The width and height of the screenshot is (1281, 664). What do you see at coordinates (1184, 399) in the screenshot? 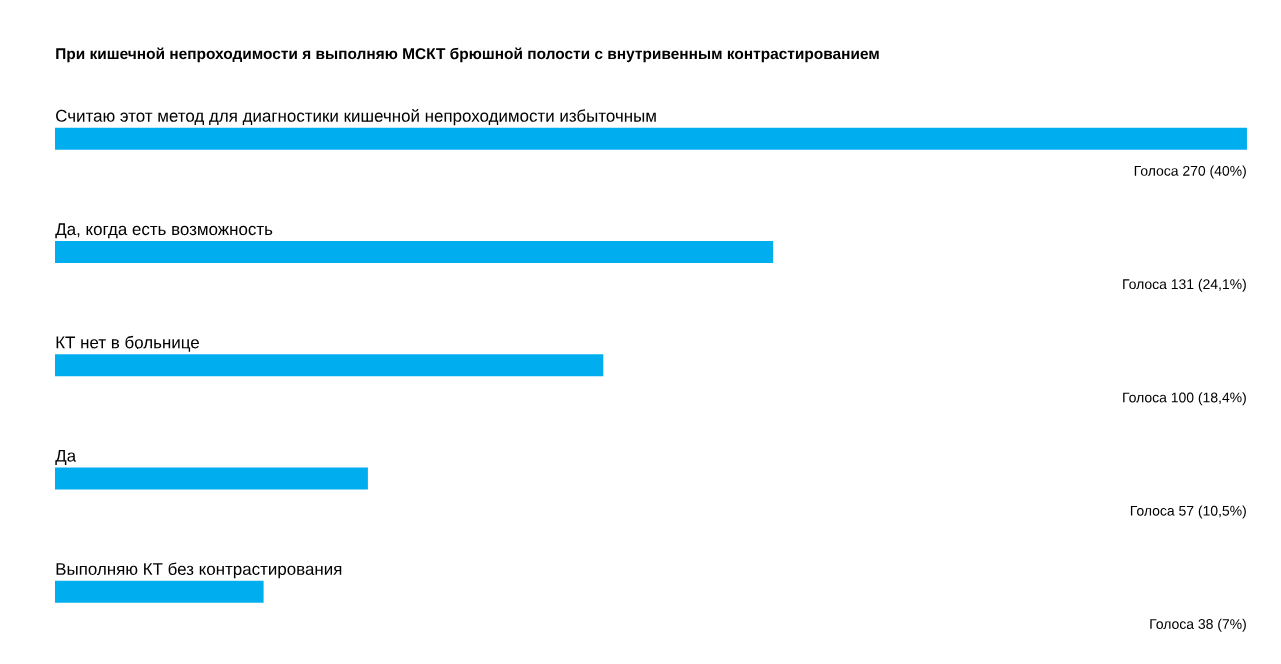
I see `data-label: Голоса 100 (18,4%)` at bounding box center [1184, 399].